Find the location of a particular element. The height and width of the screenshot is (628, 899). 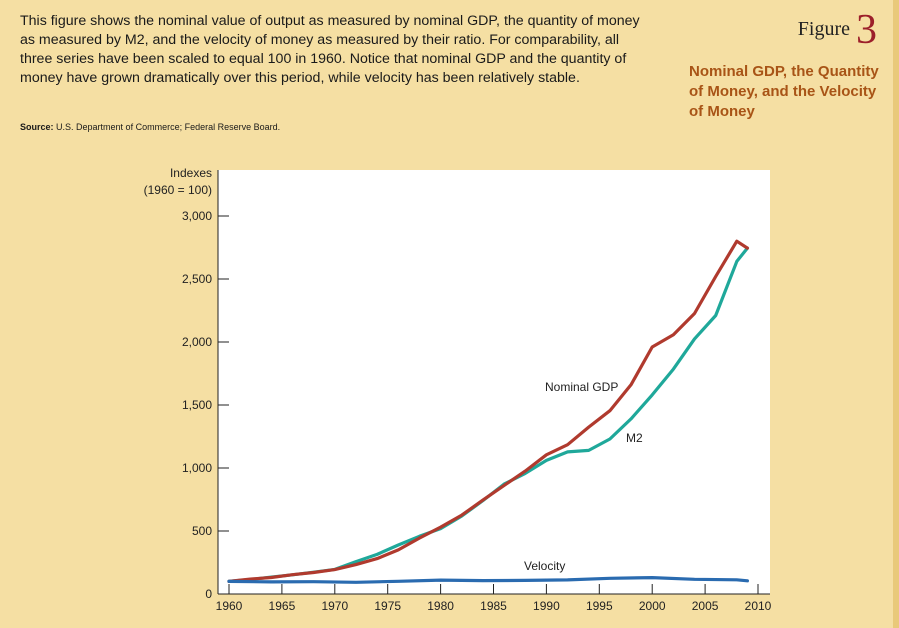

y-axis-label-line2: (1960 = 100) is located at coordinates (178, 190).